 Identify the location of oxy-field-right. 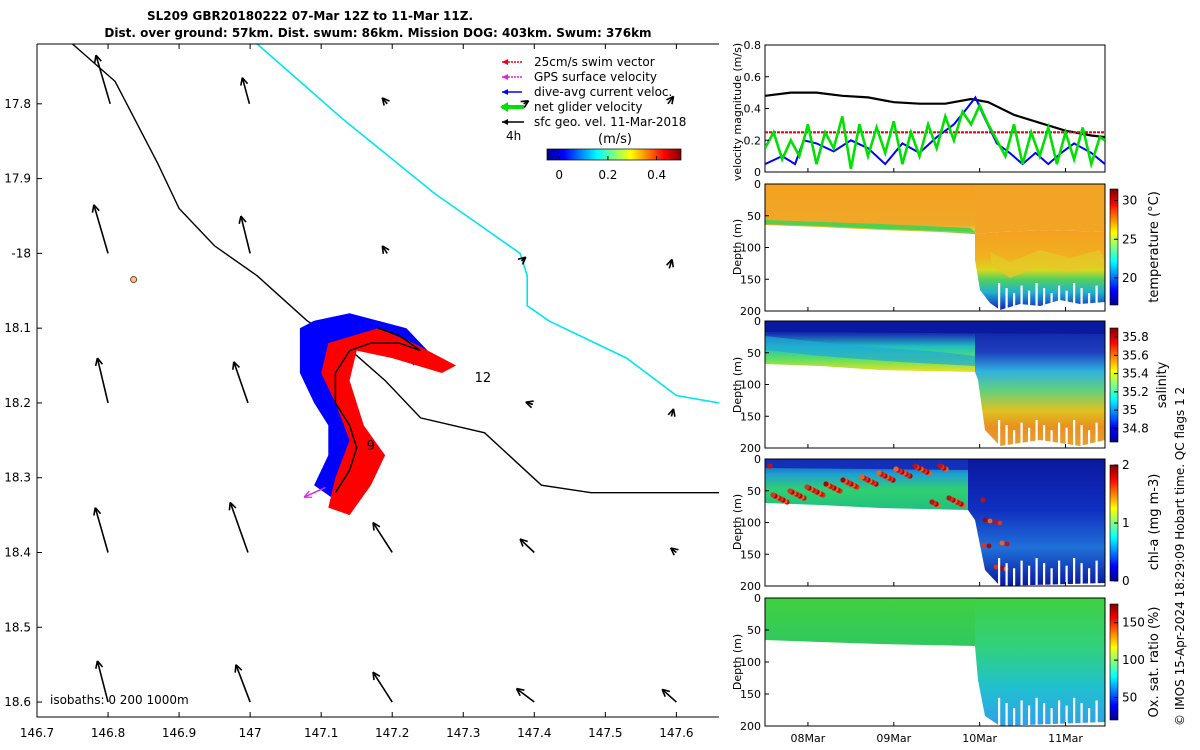
(1040, 662).